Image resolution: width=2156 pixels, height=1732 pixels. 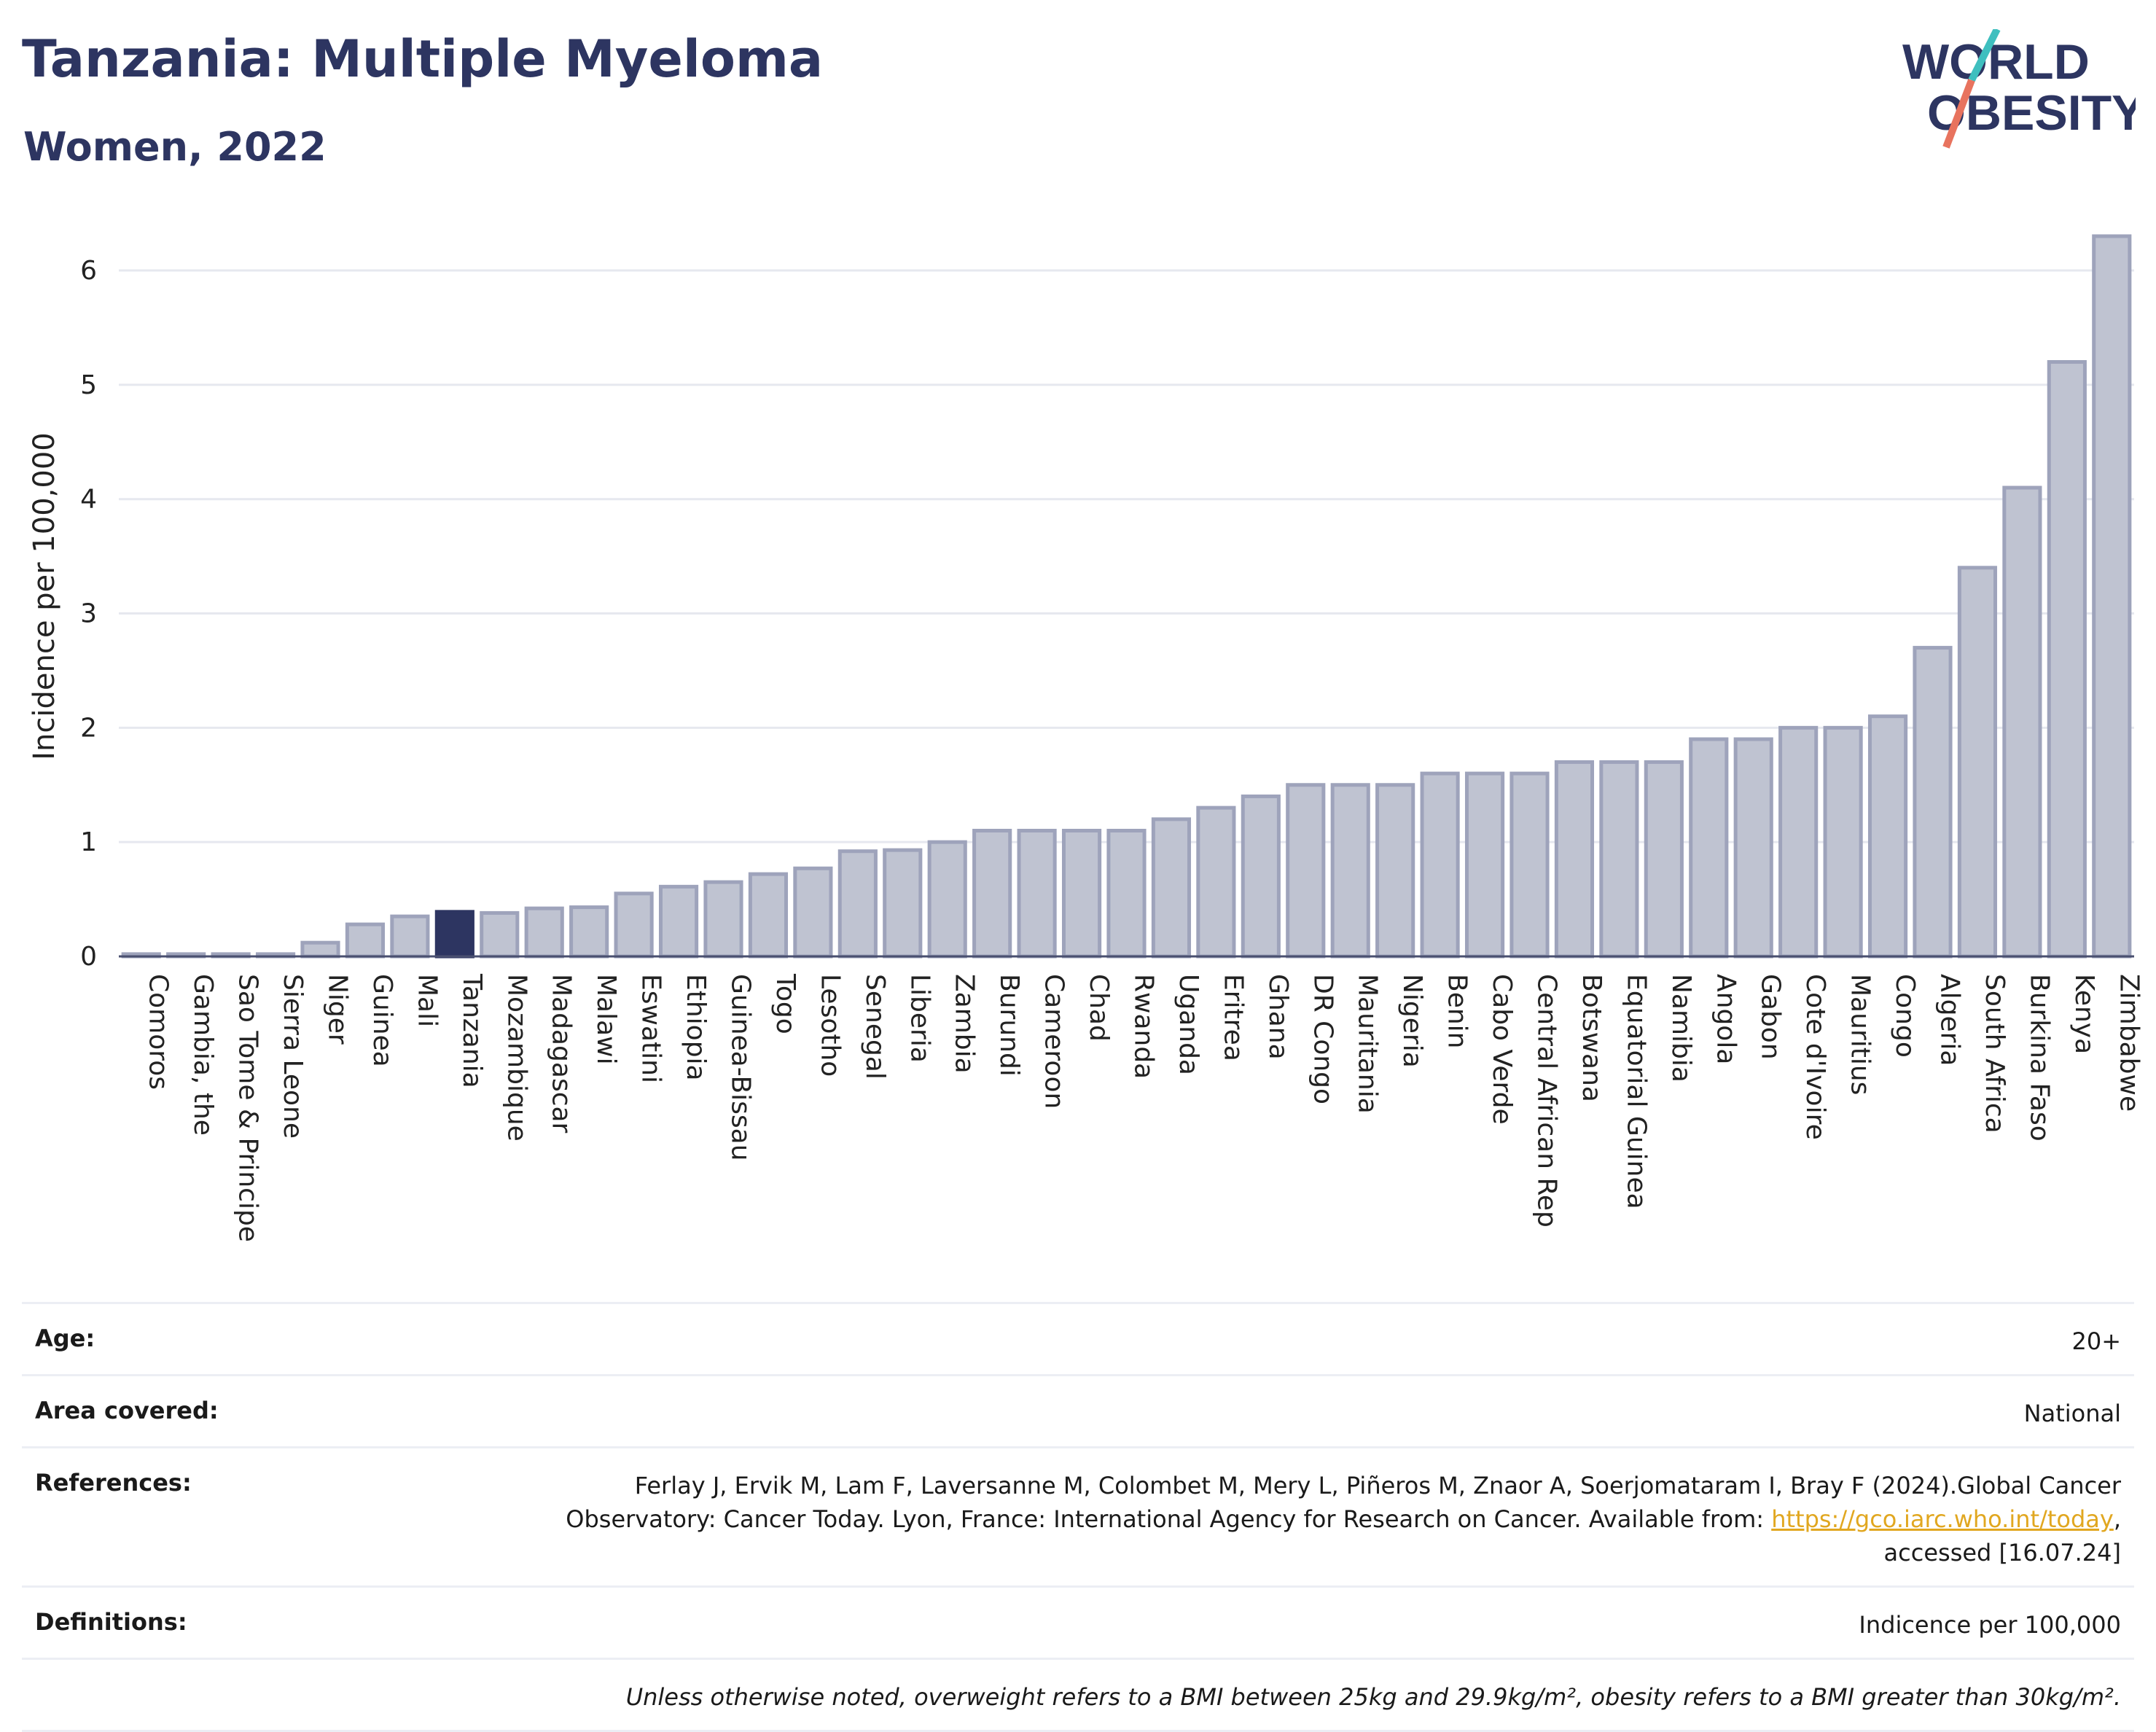 What do you see at coordinates (785, 1003) in the screenshot?
I see `x-tick-label: Togo` at bounding box center [785, 1003].